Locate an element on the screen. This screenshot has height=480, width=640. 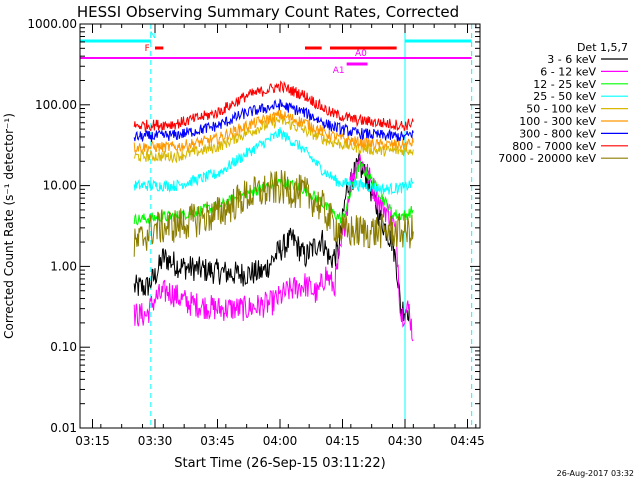
legend-label-2: 12 - 25 keV is located at coordinates (564, 84).